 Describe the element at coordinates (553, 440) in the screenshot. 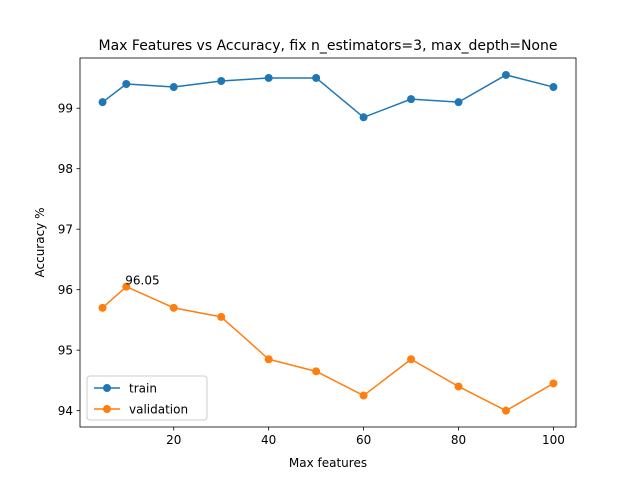

I see `x-tick-label: 100` at that location.